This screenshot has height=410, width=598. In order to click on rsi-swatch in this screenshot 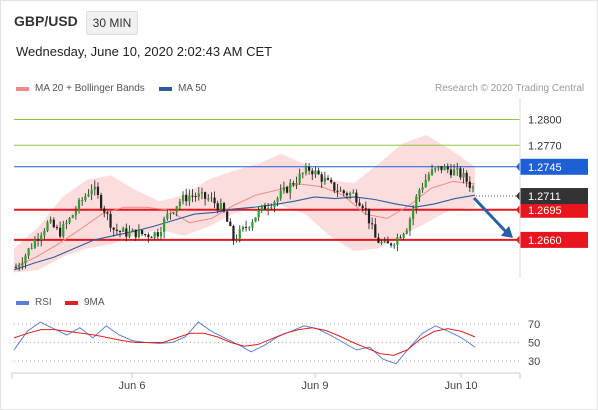, I will do `click(22, 302)`.